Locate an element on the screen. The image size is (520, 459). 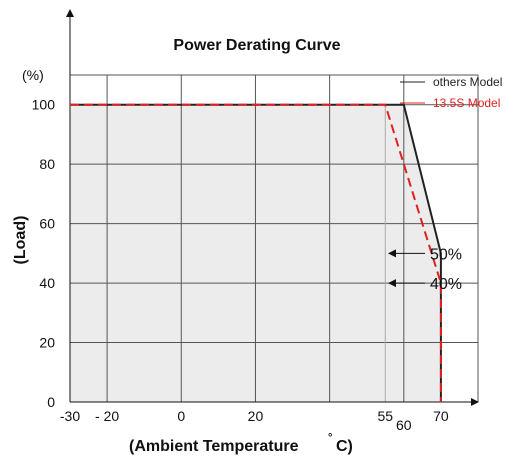
y-axis-title: (Load) is located at coordinates (20, 240).